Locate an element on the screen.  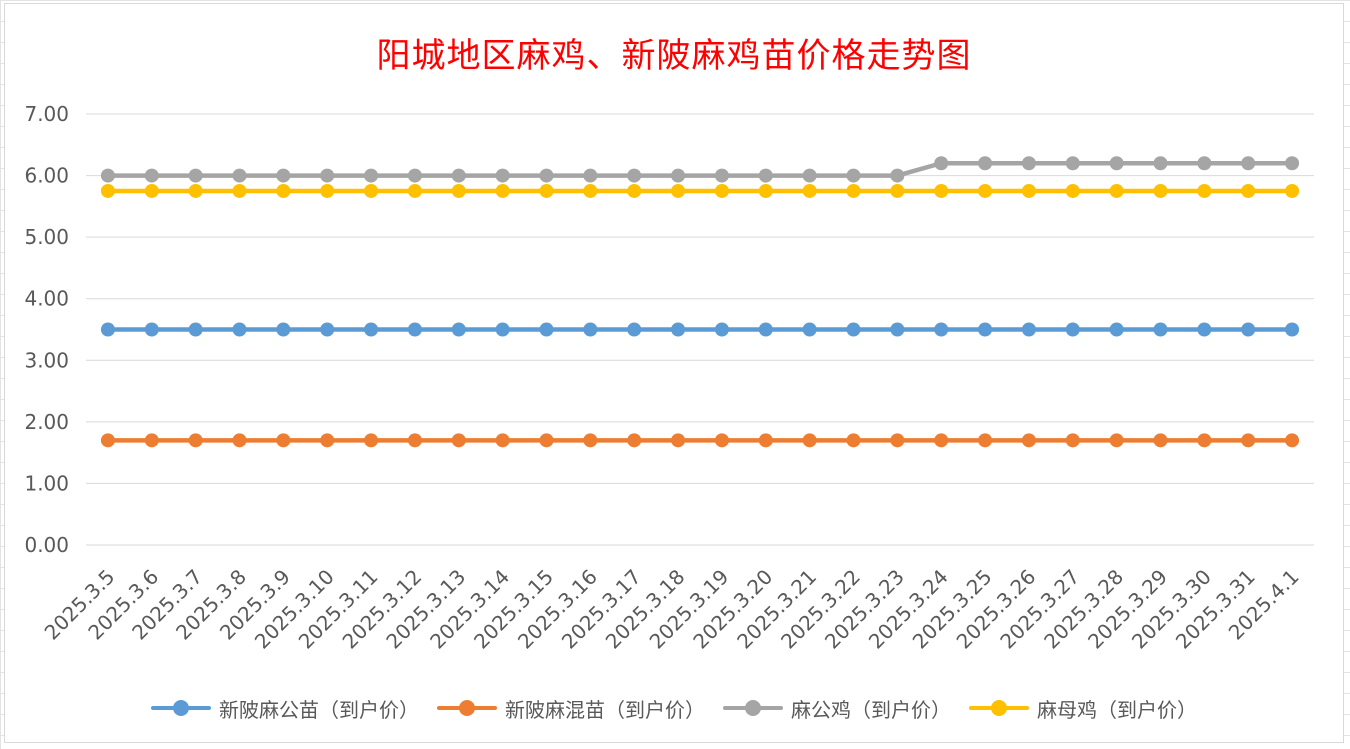
legend-label: 新陂麻公苗（到户价） is located at coordinates (319, 709).